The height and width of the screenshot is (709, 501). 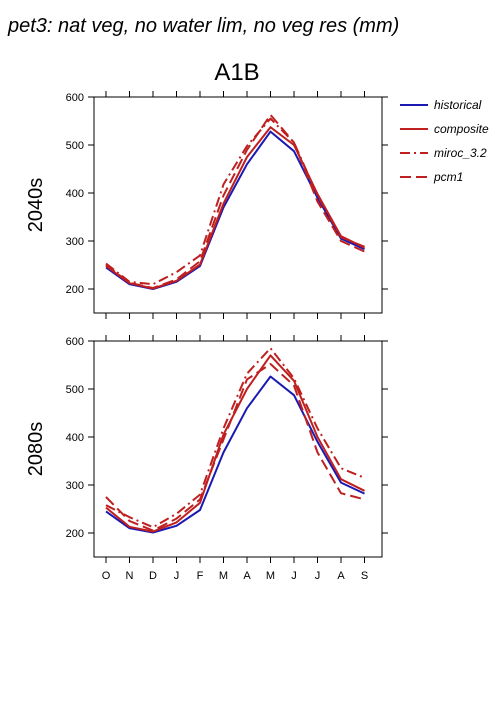 I want to click on row-label-2080s: 2080s, so click(x=36, y=449).